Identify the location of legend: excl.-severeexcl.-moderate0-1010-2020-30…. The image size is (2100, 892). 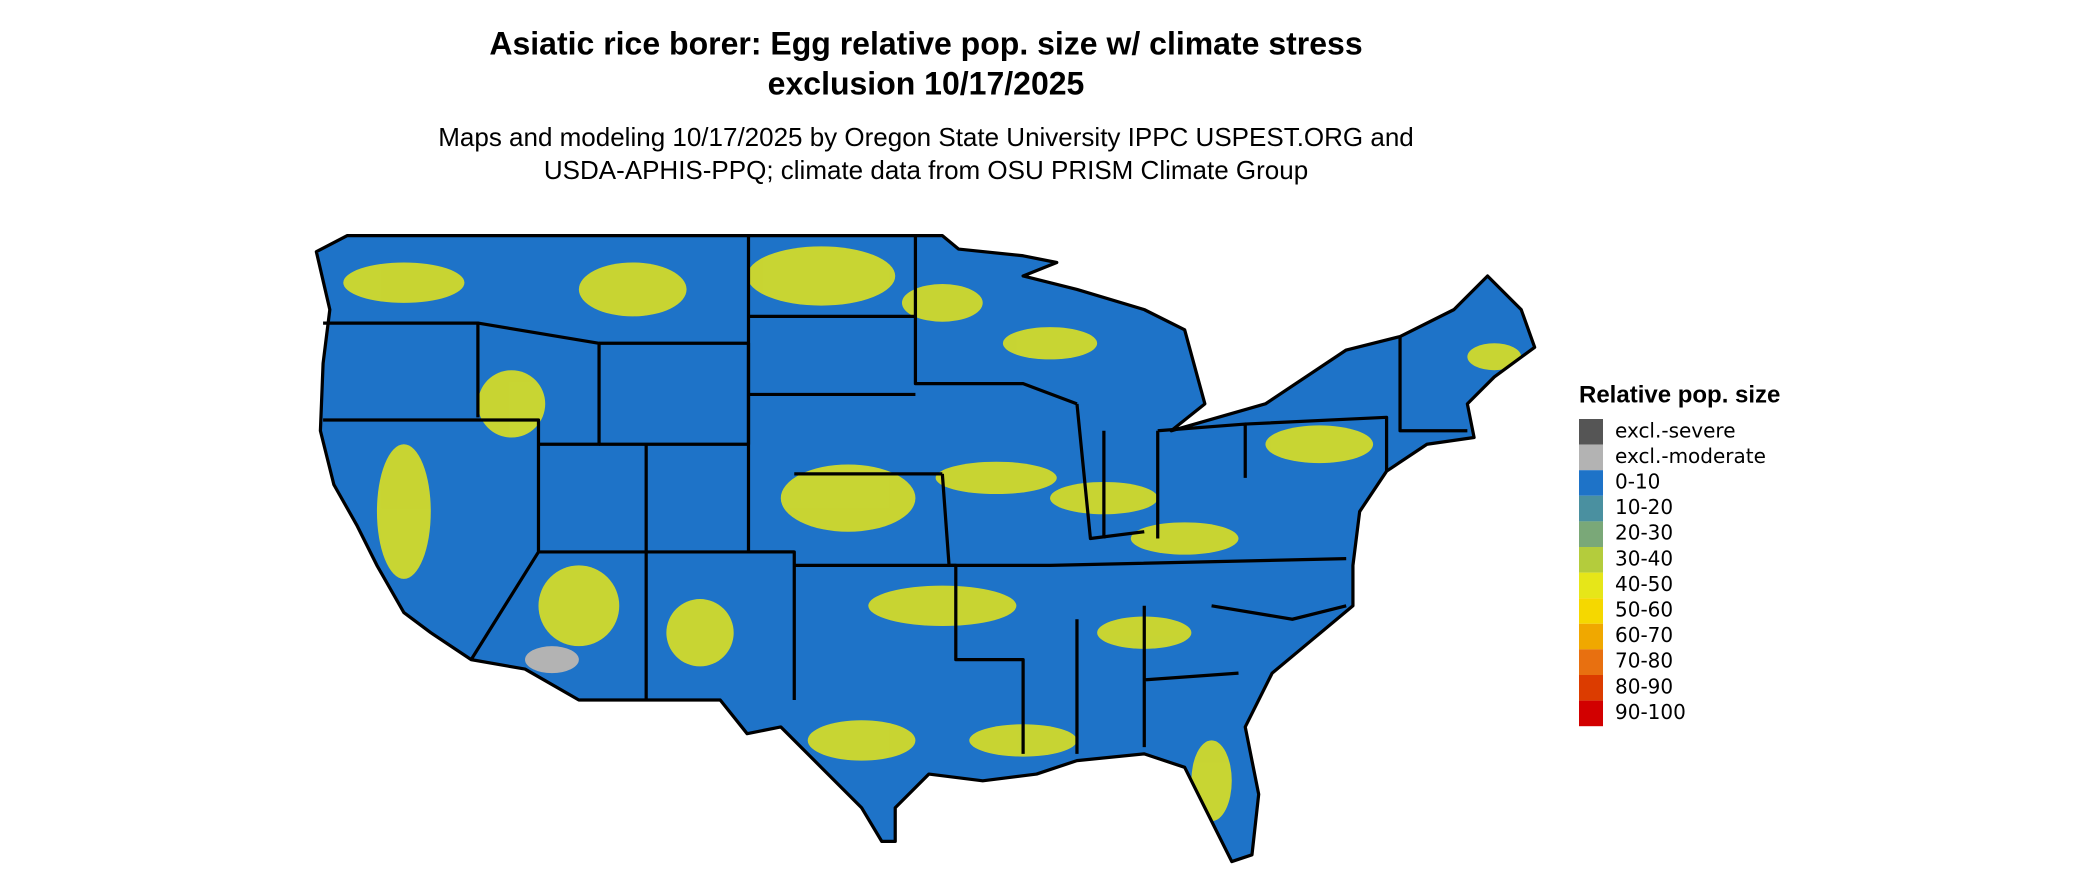
(1672, 572).